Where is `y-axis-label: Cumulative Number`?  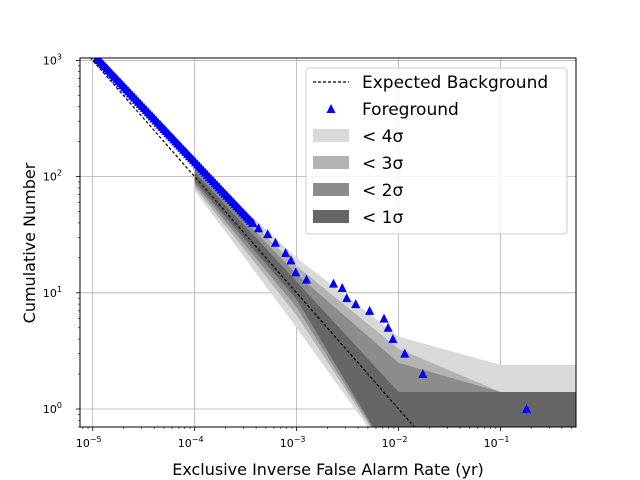
y-axis-label: Cumulative Number is located at coordinates (29, 242).